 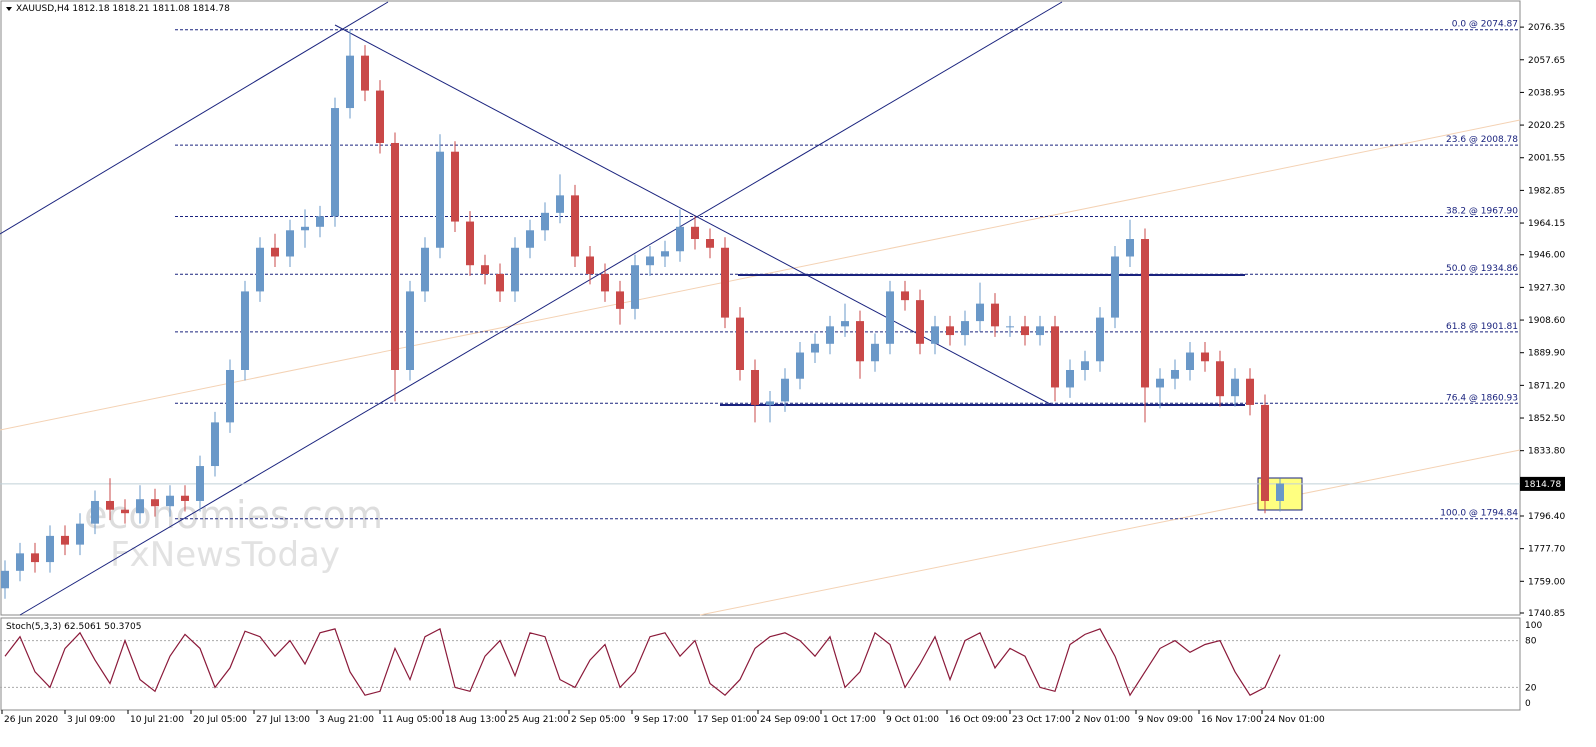 What do you see at coordinates (1546, 452) in the screenshot?
I see `y-tick-label: 1833.80` at bounding box center [1546, 452].